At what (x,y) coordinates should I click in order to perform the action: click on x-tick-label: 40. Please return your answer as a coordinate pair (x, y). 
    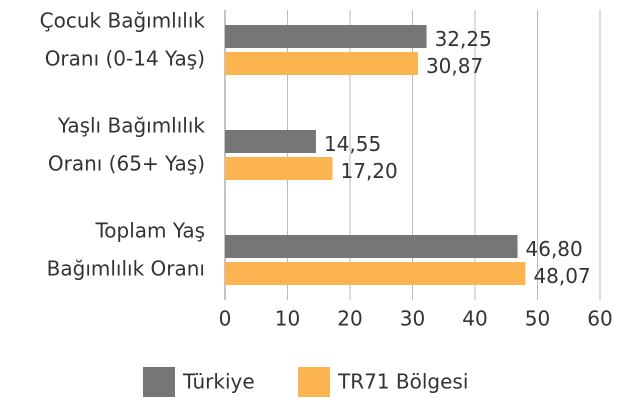
    Looking at the image, I should click on (474, 319).